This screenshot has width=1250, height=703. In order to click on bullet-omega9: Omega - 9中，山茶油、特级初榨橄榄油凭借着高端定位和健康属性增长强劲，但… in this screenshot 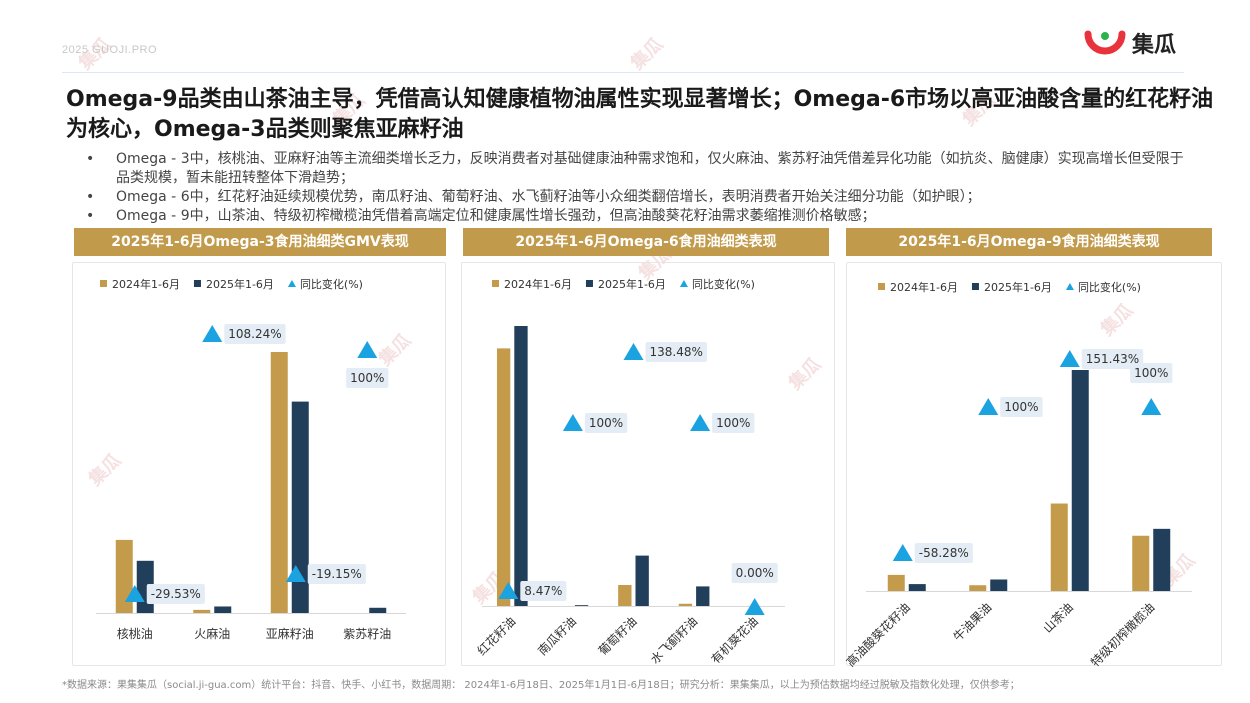, I will do `click(641, 216)`.